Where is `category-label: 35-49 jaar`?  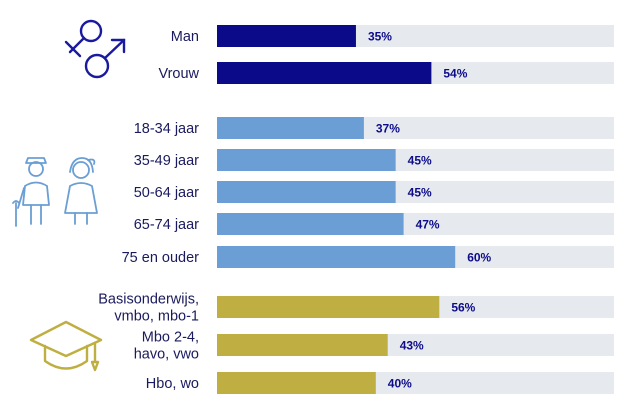 category-label: 35-49 jaar is located at coordinates (166, 161).